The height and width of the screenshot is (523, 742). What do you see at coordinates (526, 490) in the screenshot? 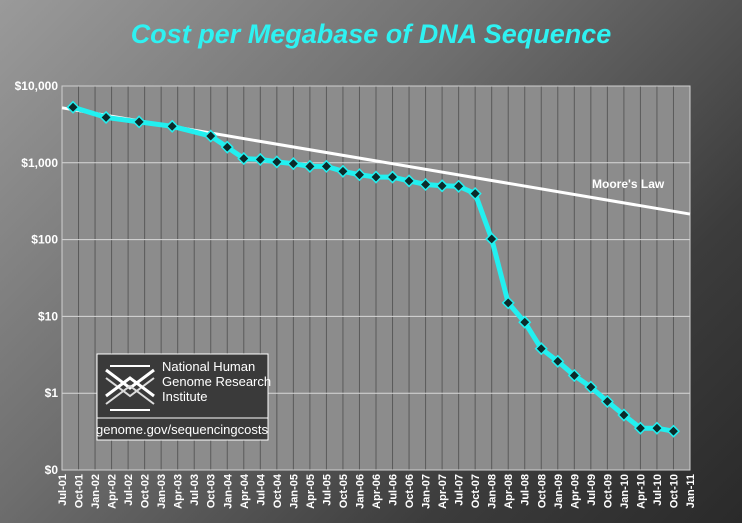
I see `x-tick-label: Jul-08` at bounding box center [526, 490].